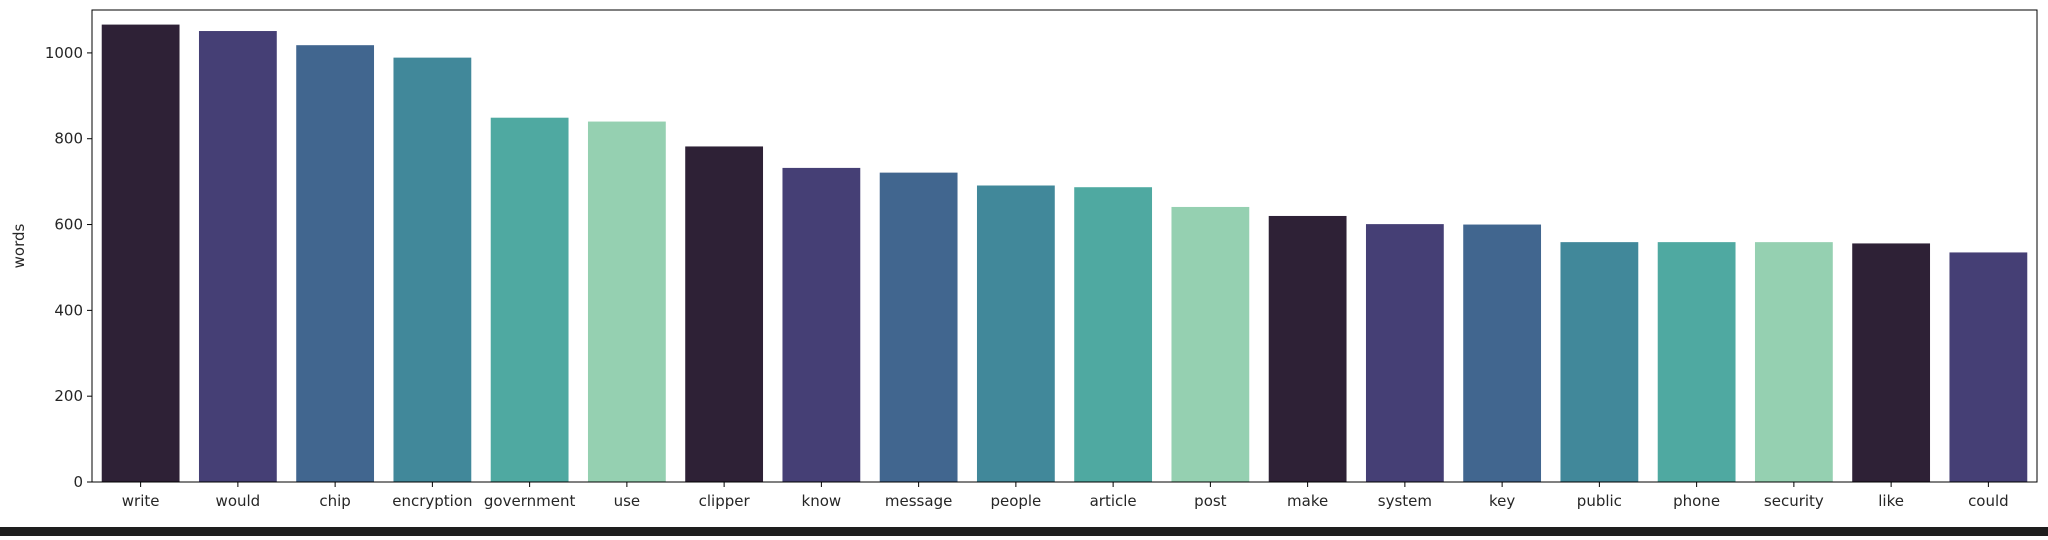 This screenshot has height=540, width=2048. I want to click on x-tick-label: write, so click(141, 501).